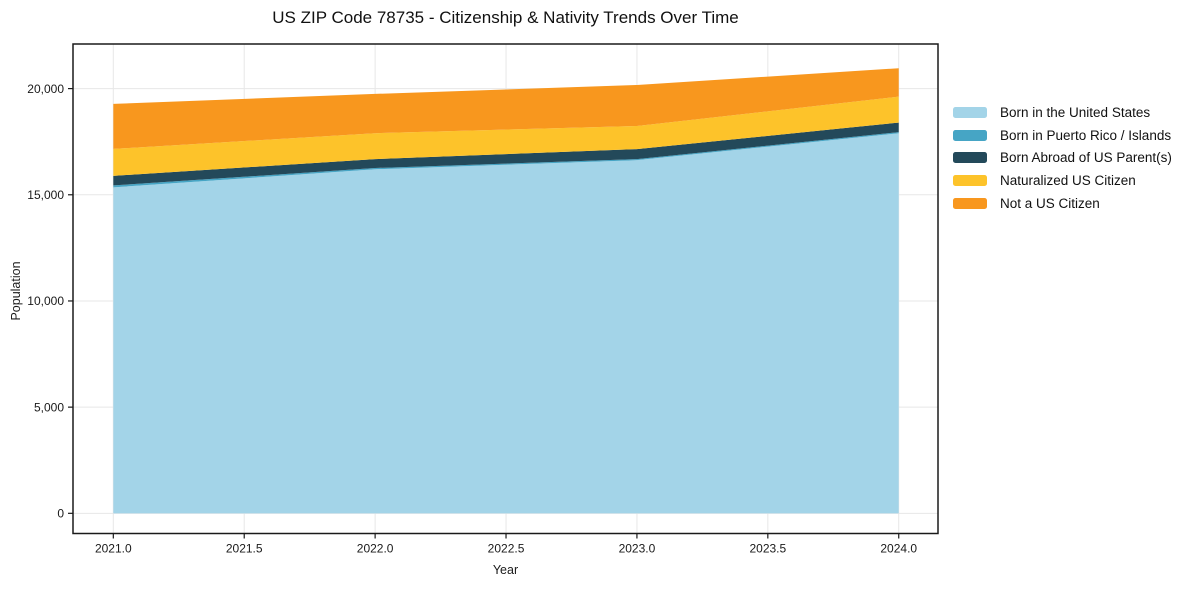 This screenshot has height=590, width=1189. What do you see at coordinates (244, 549) in the screenshot?
I see `x-tick-label: 2021.5` at bounding box center [244, 549].